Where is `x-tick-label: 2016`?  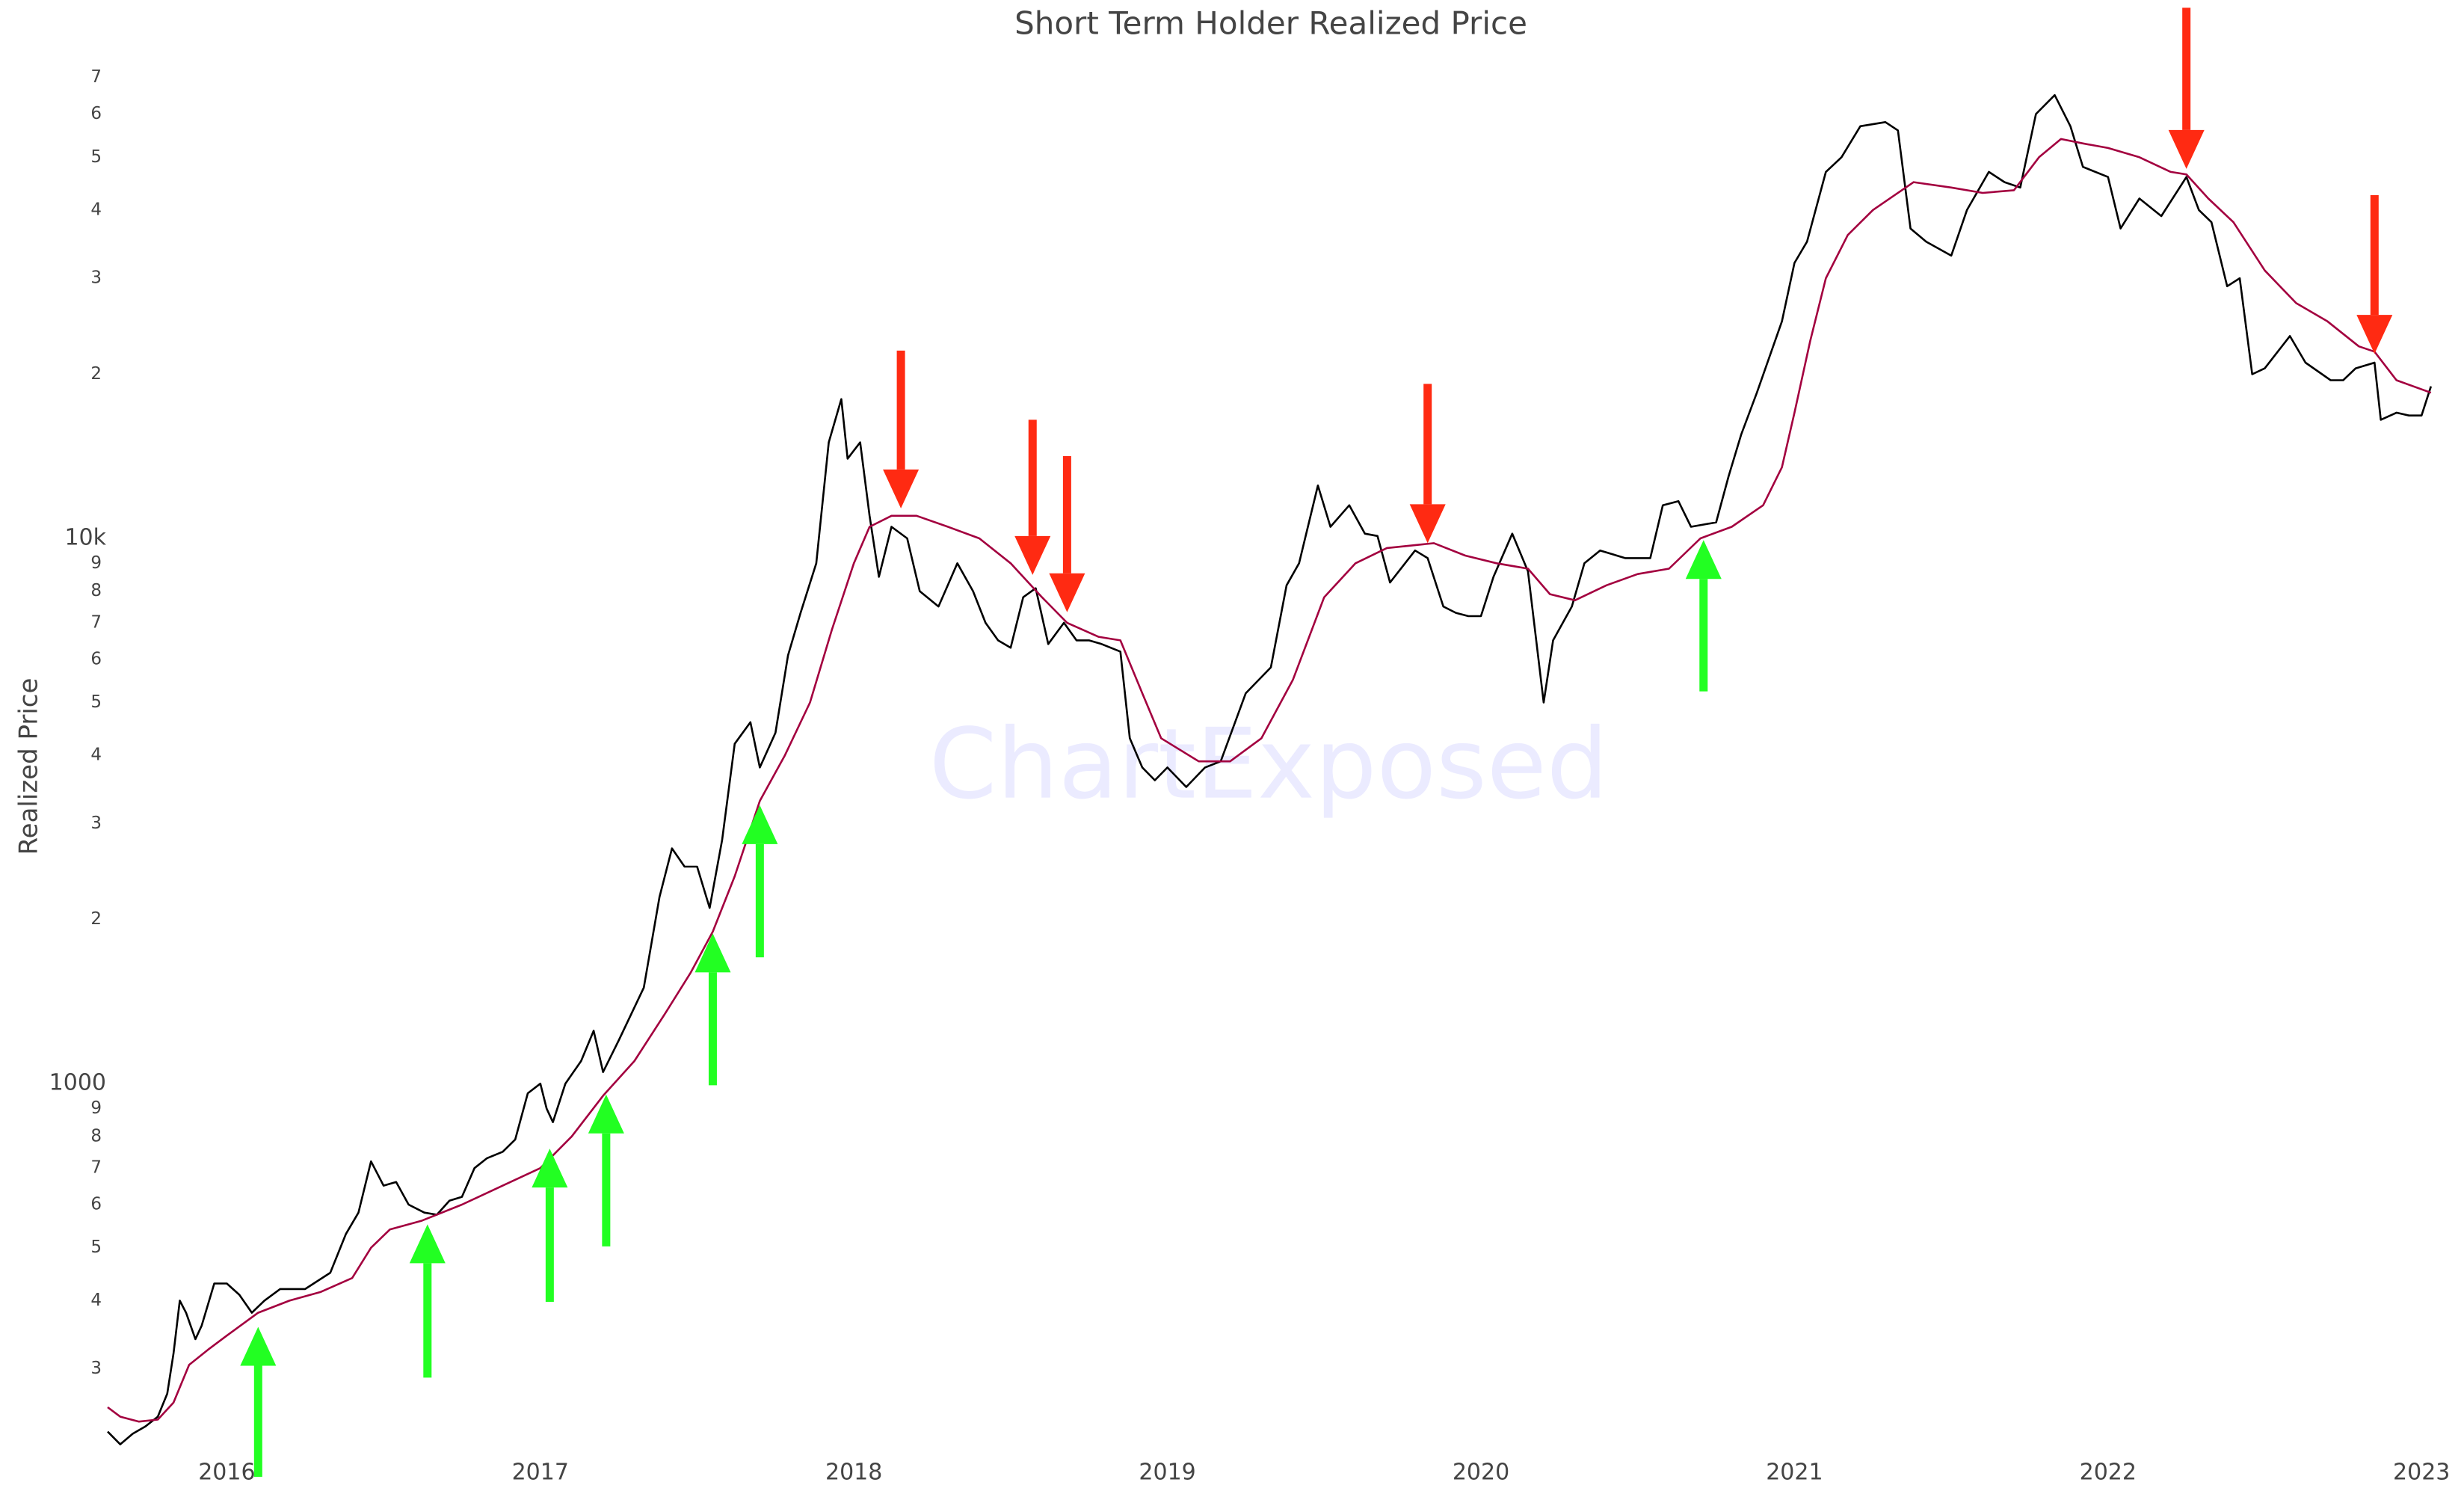
x-tick-label: 2016 is located at coordinates (226, 1473).